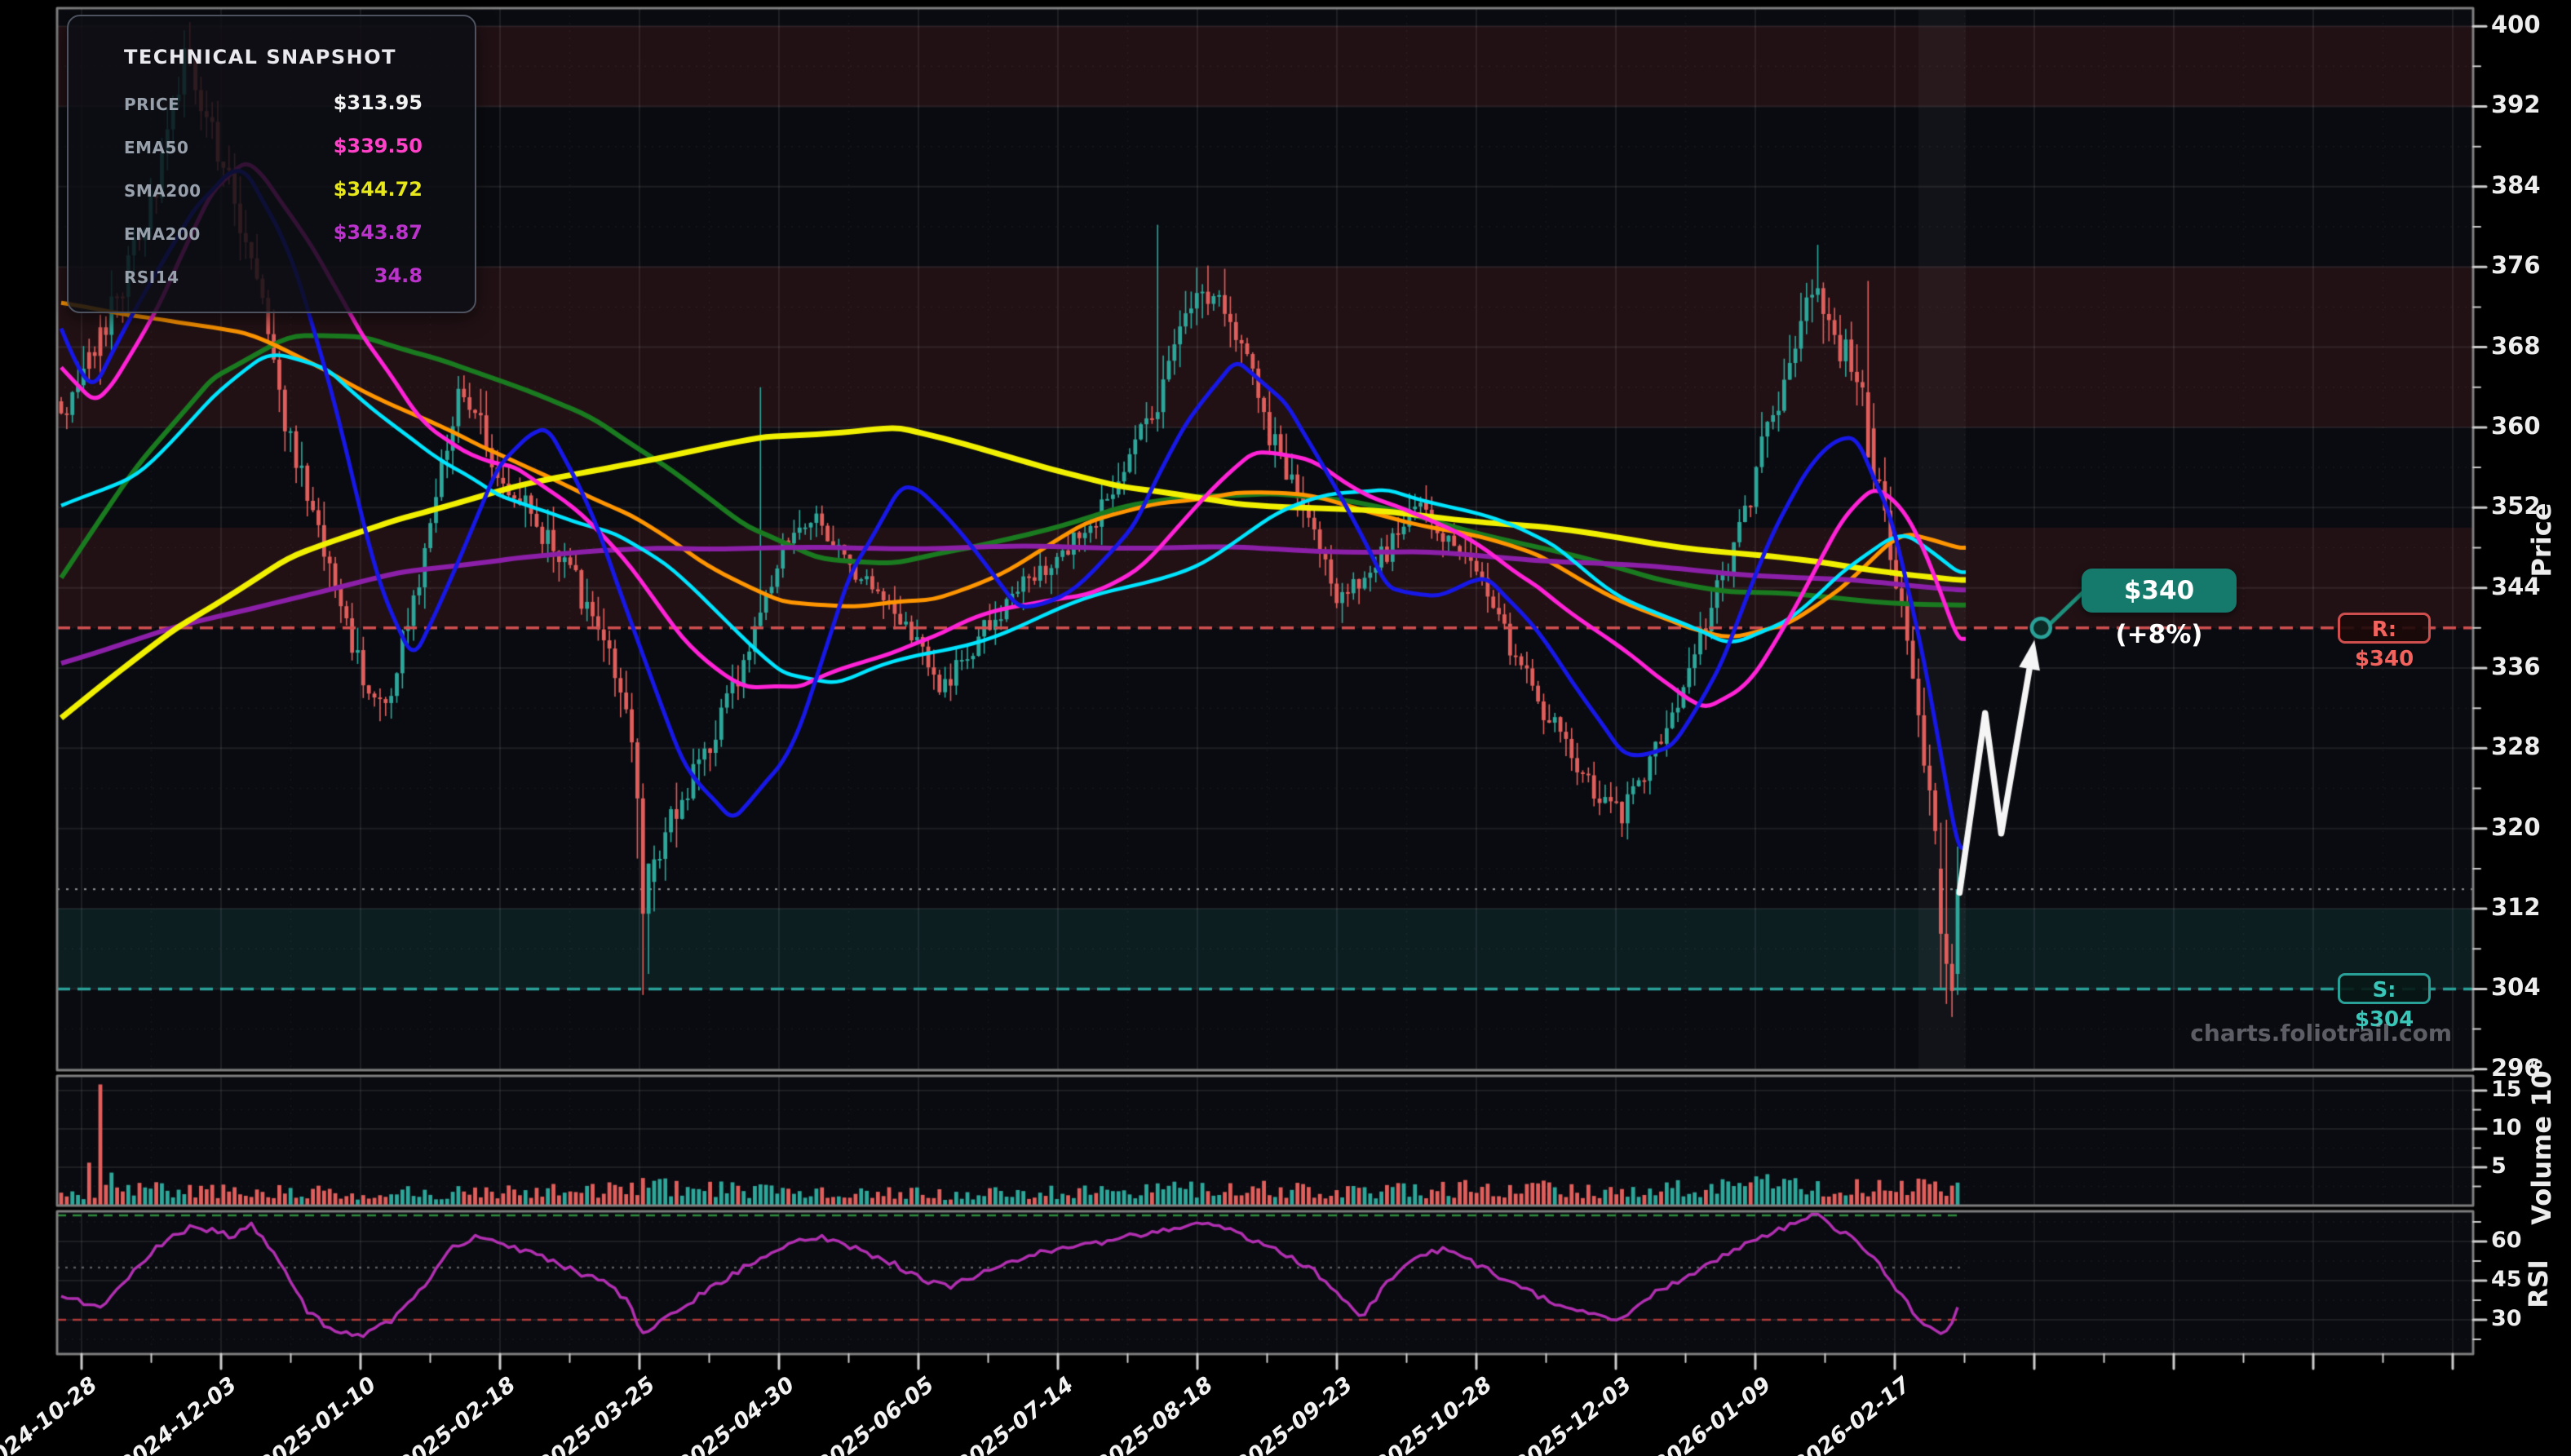 The width and height of the screenshot is (2571, 1456). Describe the element at coordinates (378, 146) in the screenshot. I see `panel-value-ema50: $339.50` at that location.